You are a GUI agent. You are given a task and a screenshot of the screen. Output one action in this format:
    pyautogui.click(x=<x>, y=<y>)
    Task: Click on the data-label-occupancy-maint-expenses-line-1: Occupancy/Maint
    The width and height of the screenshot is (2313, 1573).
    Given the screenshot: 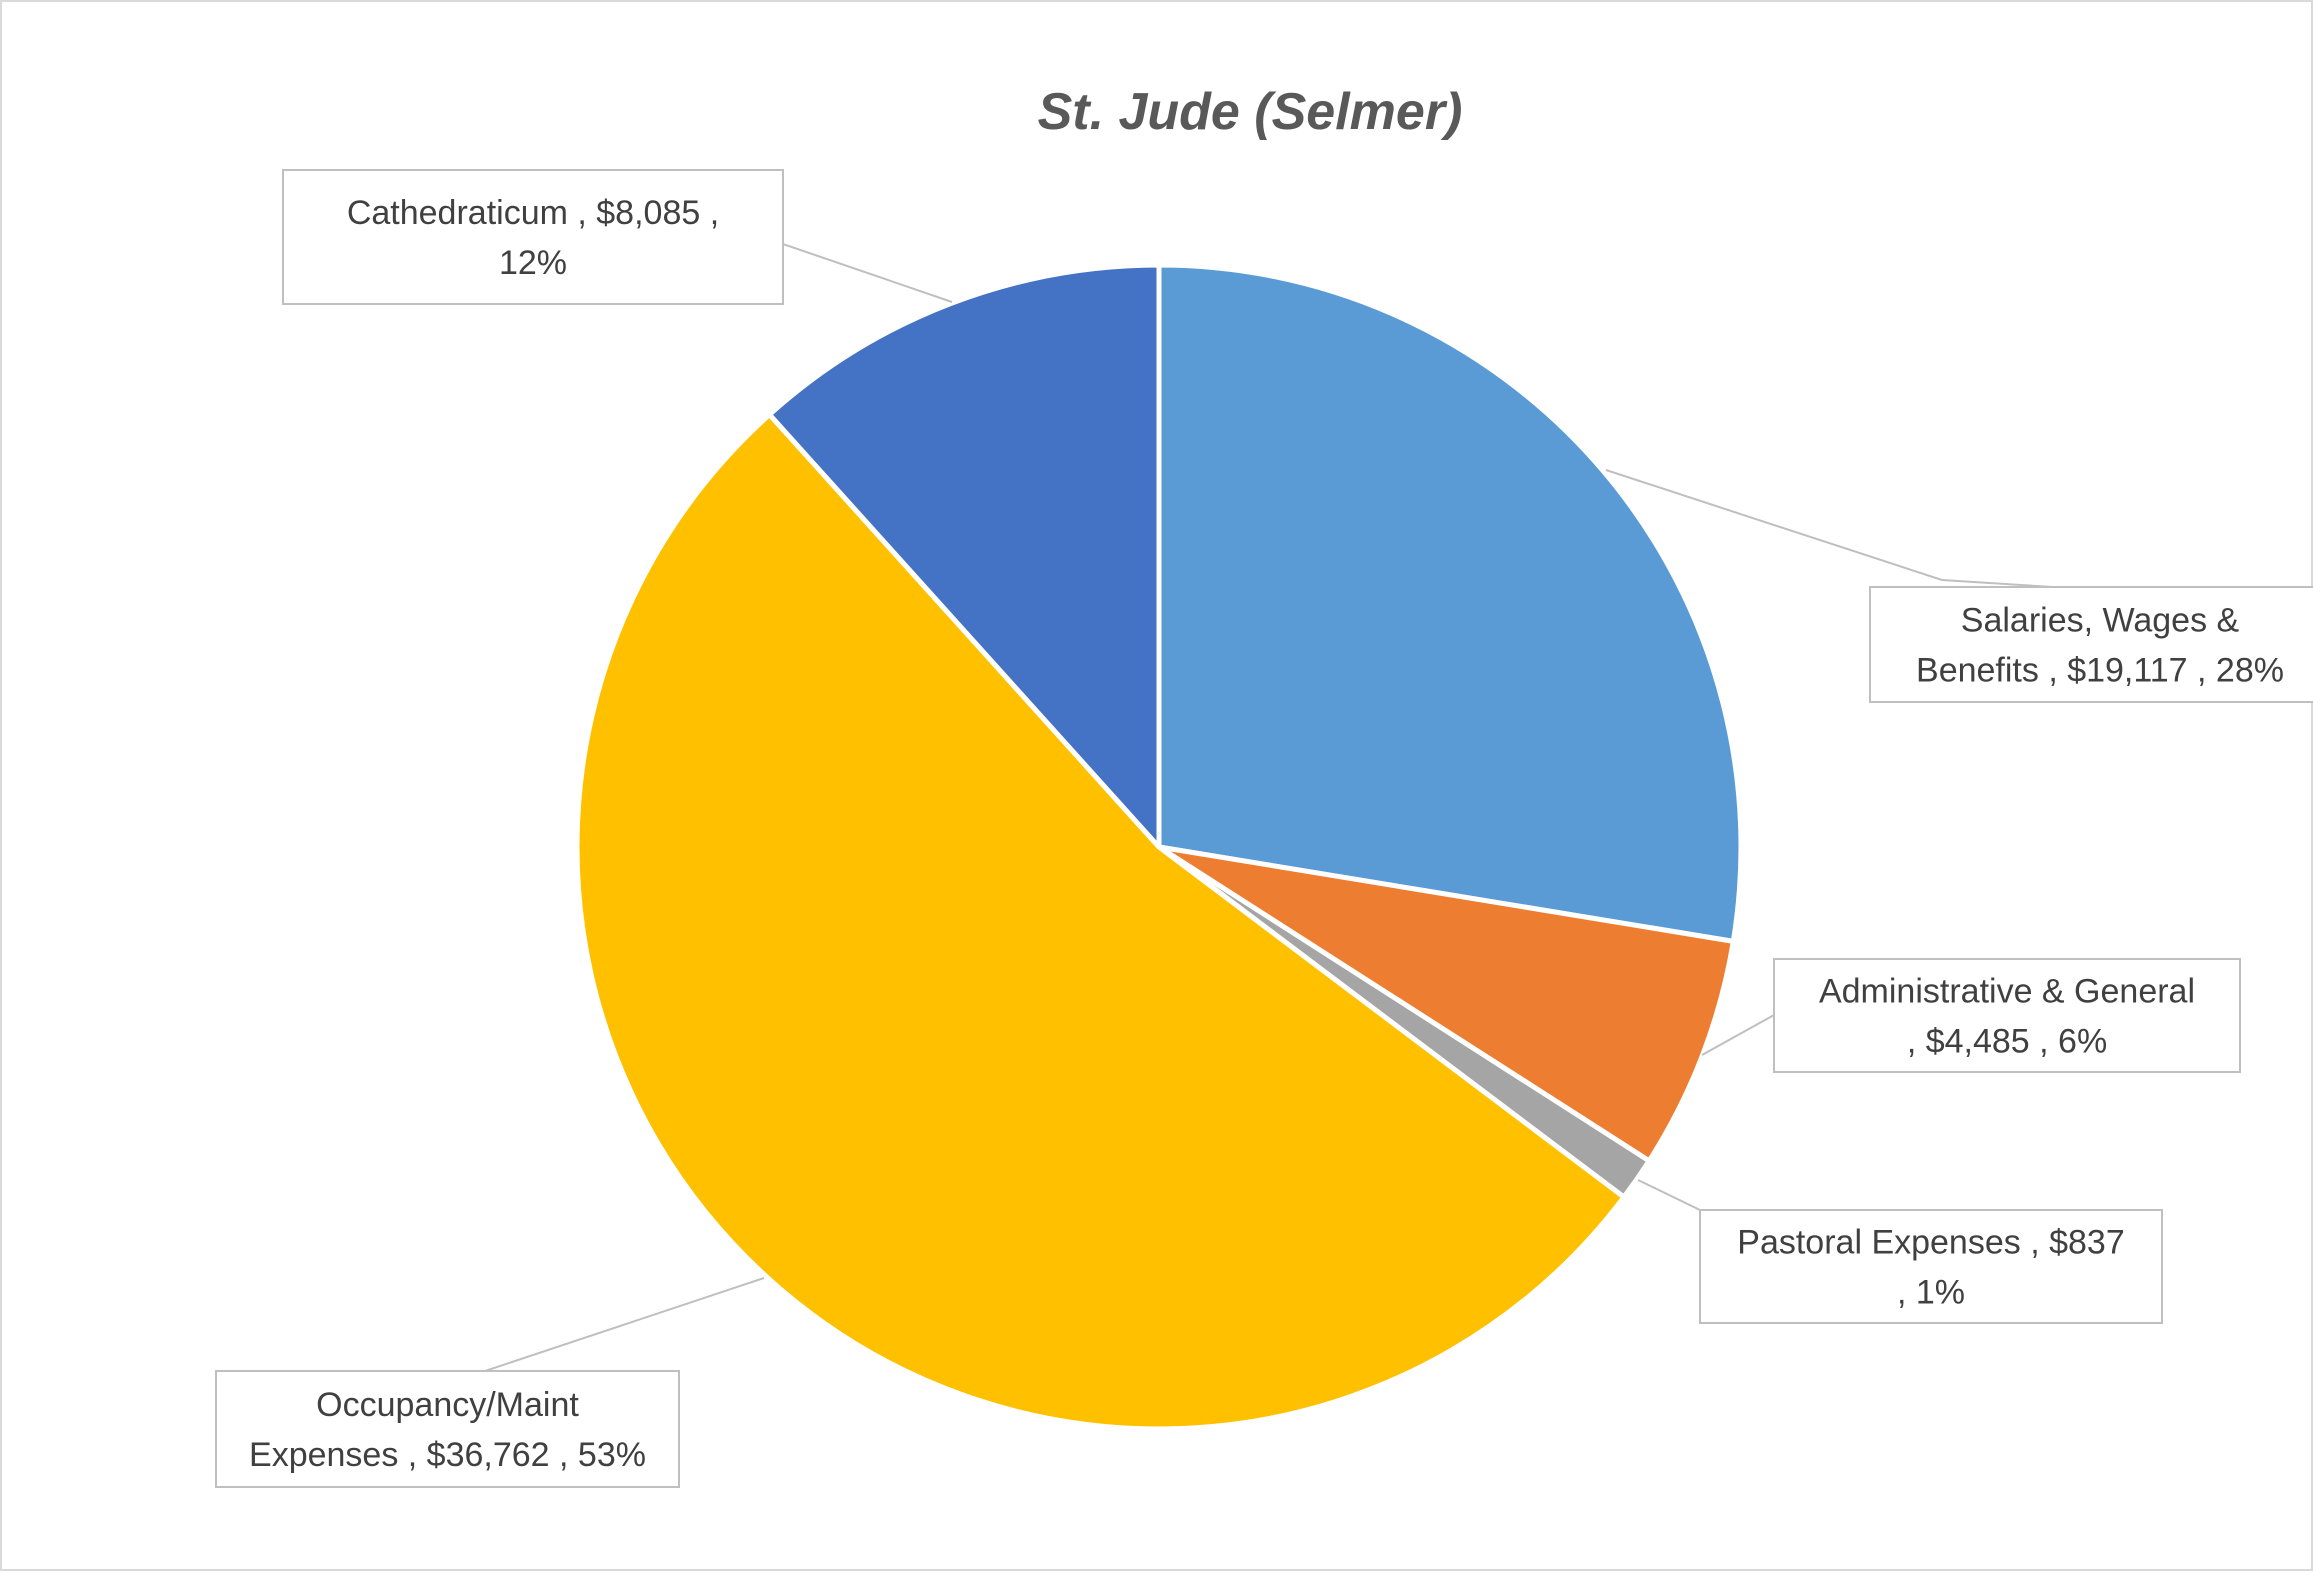 What is the action you would take?
    pyautogui.click(x=447, y=1405)
    